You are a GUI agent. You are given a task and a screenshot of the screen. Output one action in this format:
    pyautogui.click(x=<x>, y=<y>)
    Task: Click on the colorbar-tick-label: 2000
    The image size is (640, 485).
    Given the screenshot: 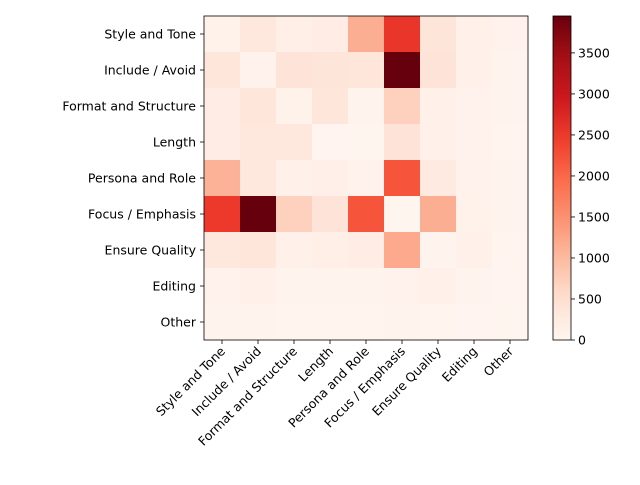 What is the action you would take?
    pyautogui.click(x=594, y=175)
    